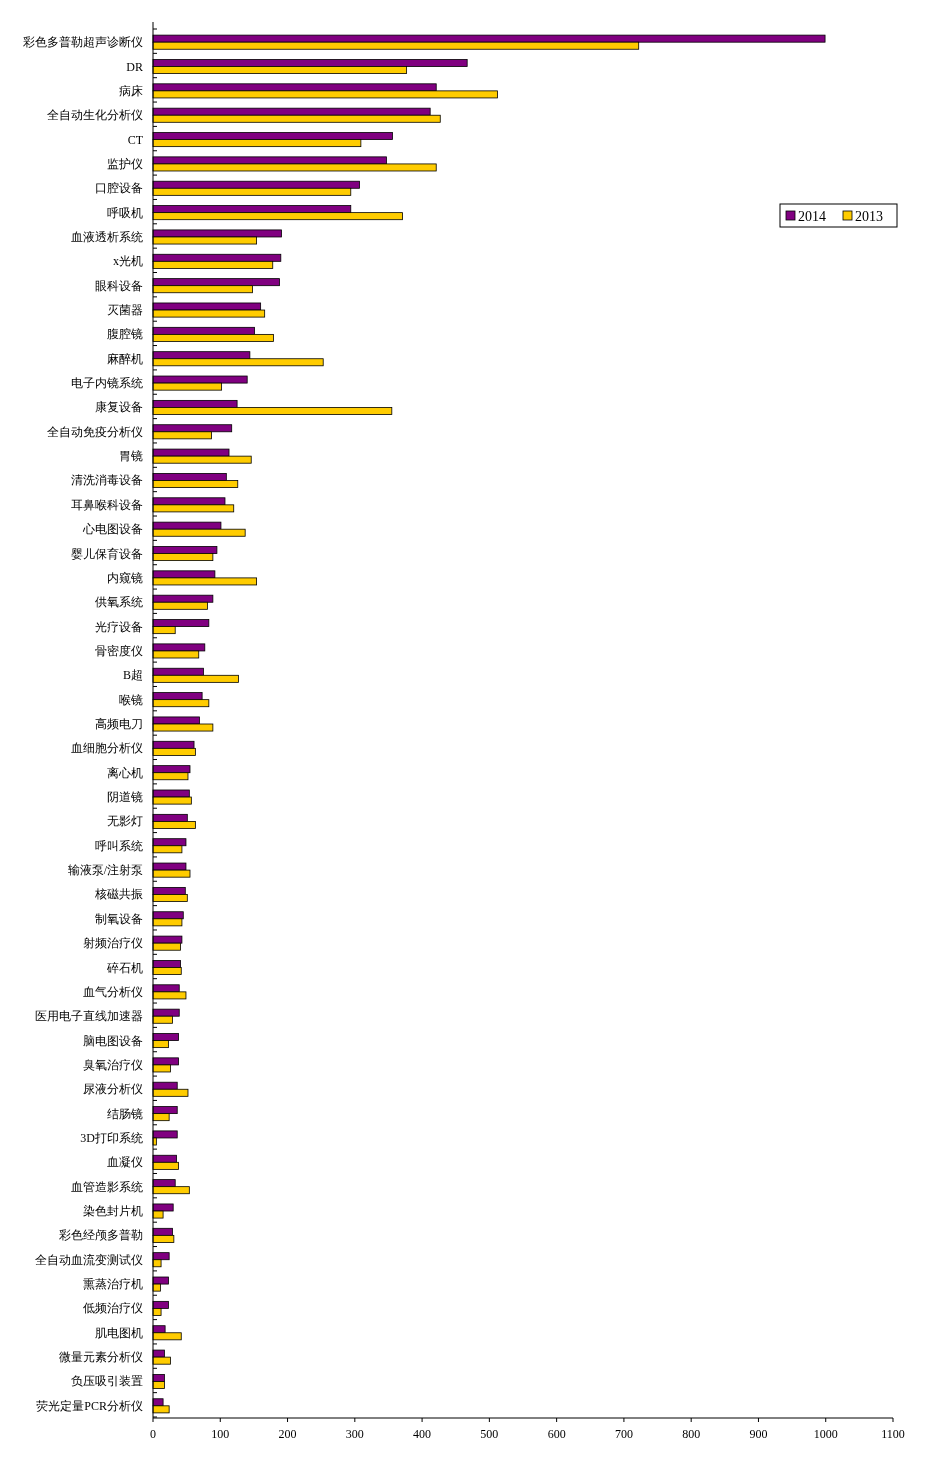  Describe the element at coordinates (119, 626) in the screenshot. I see `y-tick-label: 光疗设备` at that location.